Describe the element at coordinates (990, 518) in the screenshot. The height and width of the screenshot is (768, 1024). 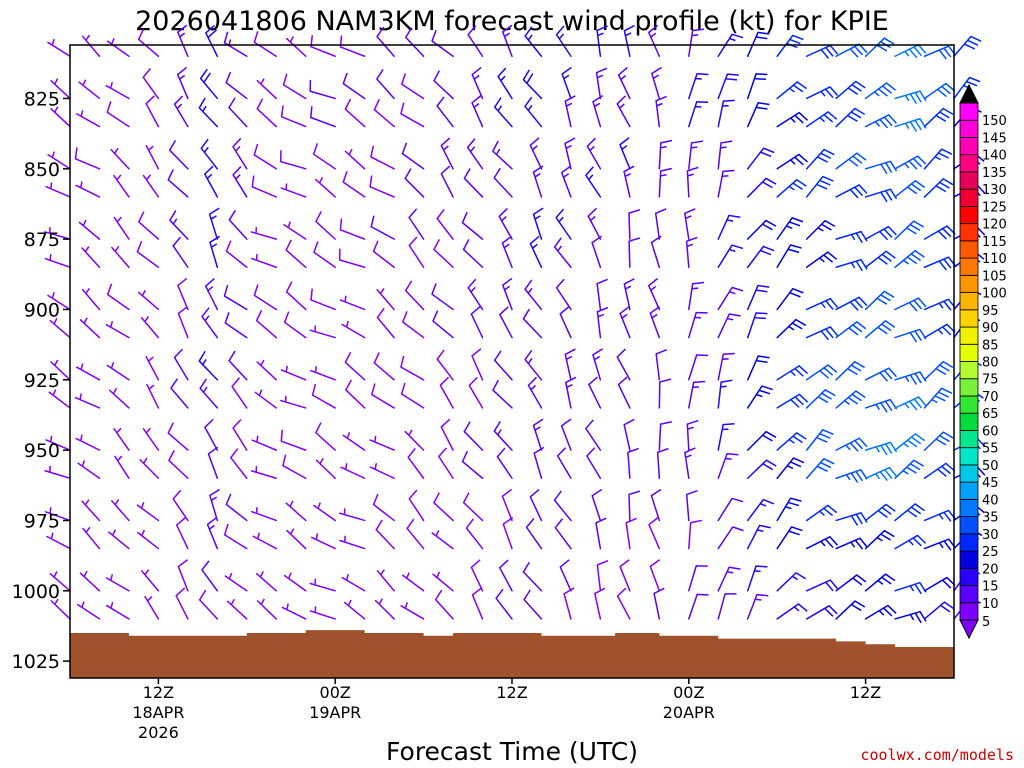
I see `colorbar-label: 35` at that location.